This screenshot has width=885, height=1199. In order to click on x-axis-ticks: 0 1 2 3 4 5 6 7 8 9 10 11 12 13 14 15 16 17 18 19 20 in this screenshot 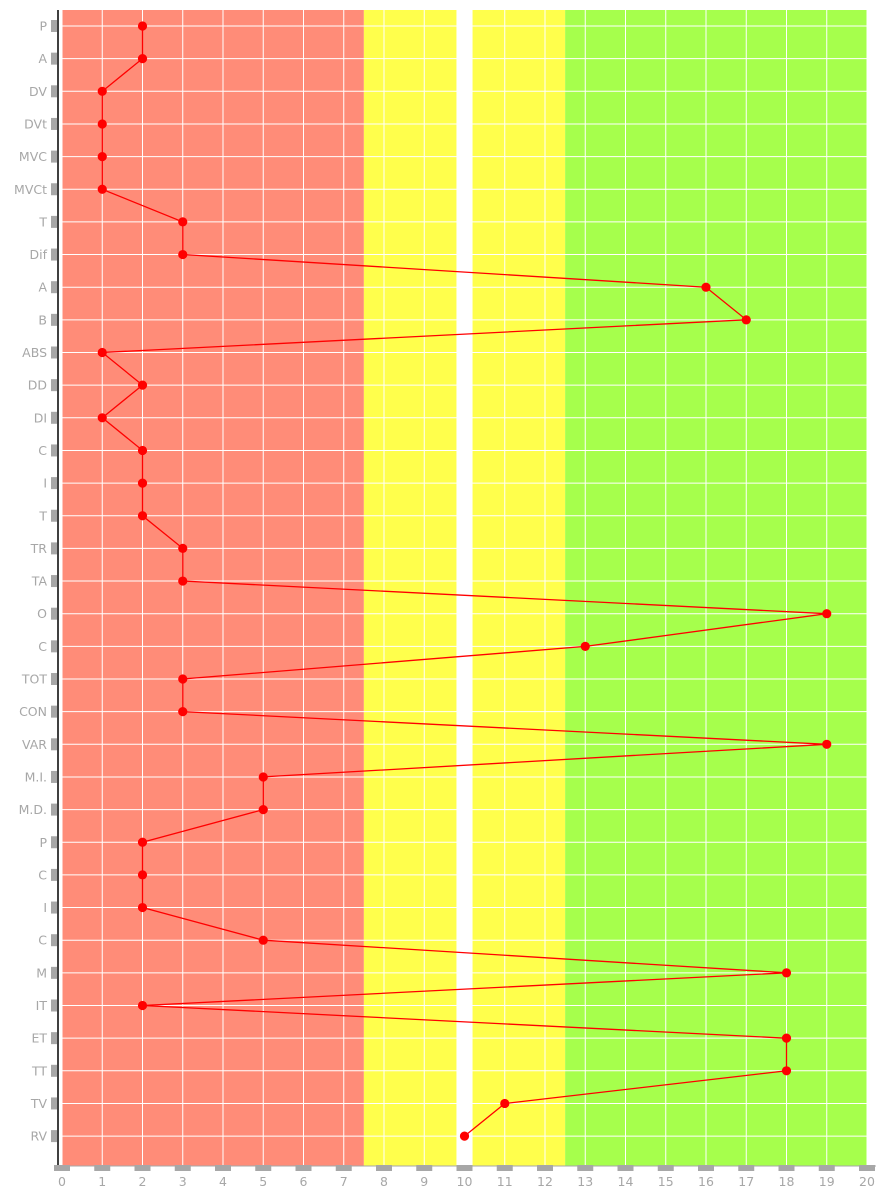, I will do `click(464, 1177)`.